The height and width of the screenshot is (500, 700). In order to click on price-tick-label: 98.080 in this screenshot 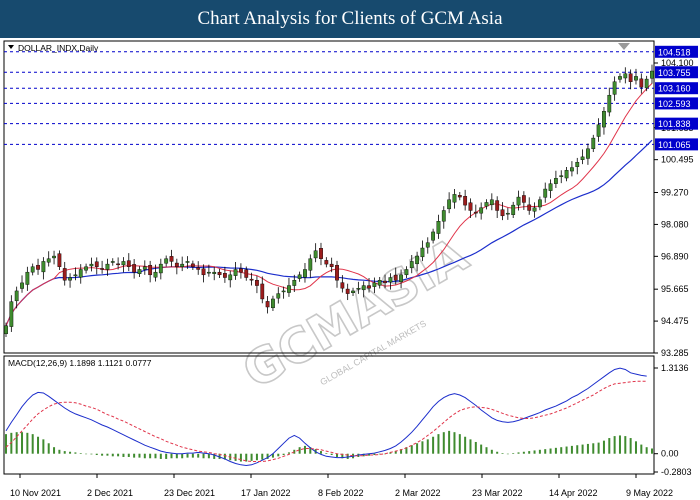, I will do `click(675, 224)`.